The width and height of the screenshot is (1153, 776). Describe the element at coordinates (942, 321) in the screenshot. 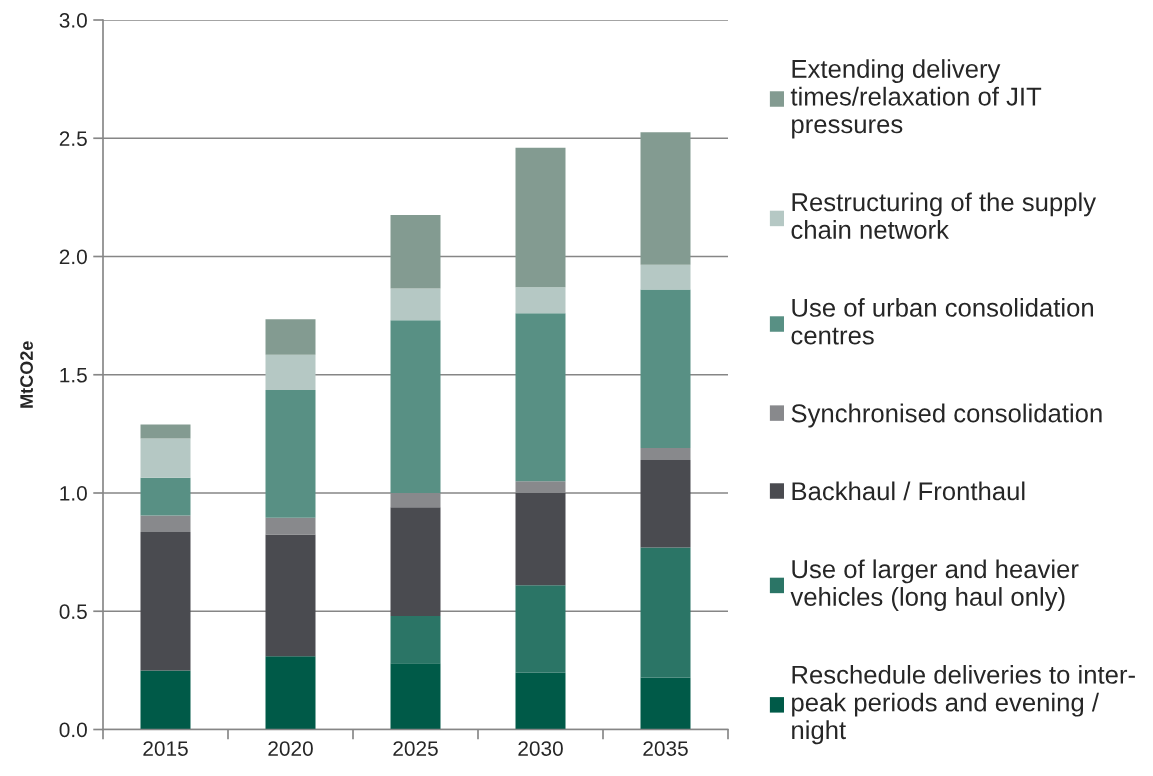

I see `legend-label: Use of urban consolidation centres` at that location.